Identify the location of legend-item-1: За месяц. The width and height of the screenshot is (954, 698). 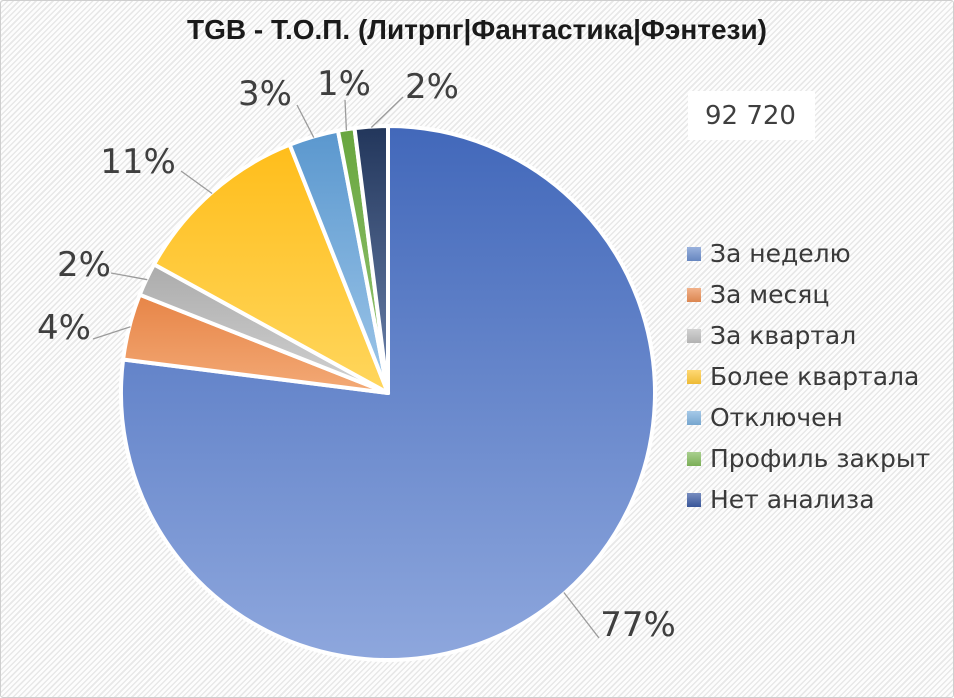
(808, 294).